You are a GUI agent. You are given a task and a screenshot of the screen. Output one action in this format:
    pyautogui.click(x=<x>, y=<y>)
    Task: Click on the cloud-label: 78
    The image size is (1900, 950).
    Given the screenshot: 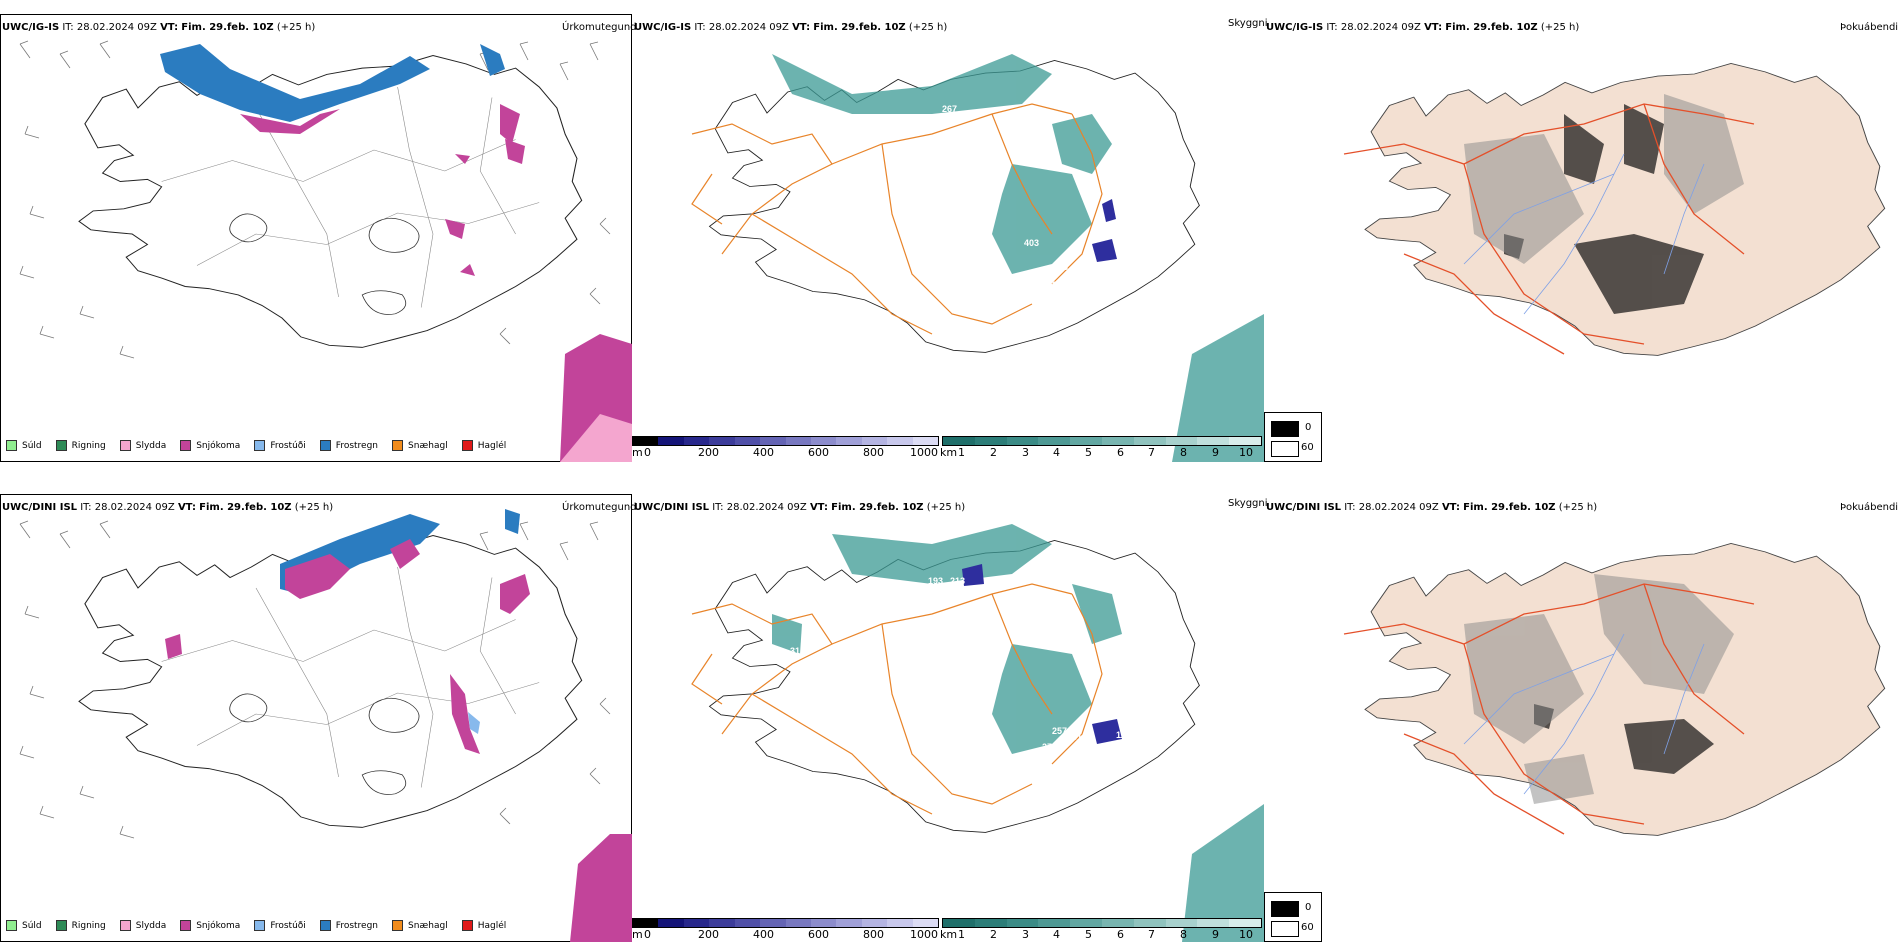 What is the action you would take?
    pyautogui.click(x=1137, y=631)
    